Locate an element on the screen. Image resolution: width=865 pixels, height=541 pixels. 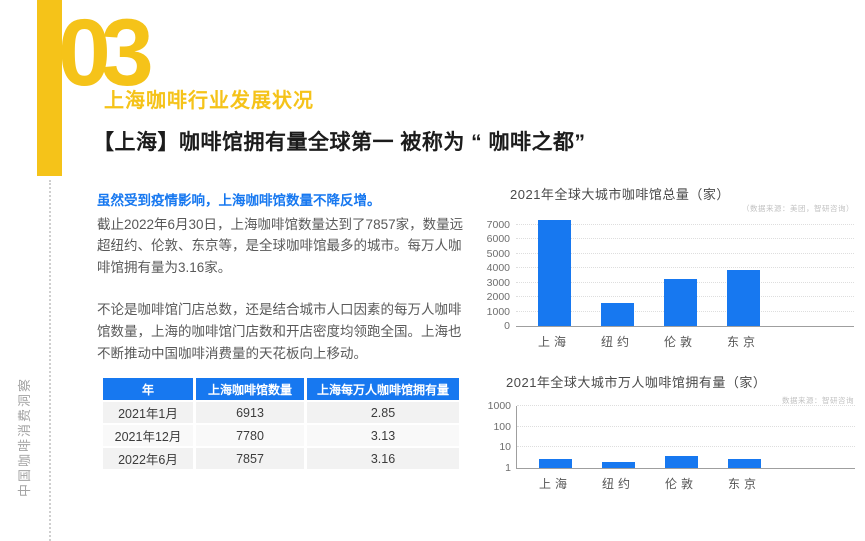
lead-sentence: 虽然受到疫情影响，上海咖啡馆数量不降反增。 is located at coordinates (239, 200).